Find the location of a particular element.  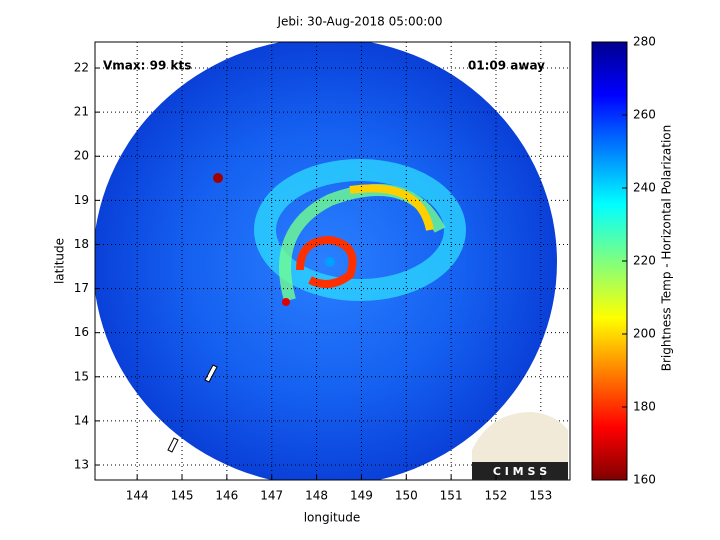

chart-title: Jebi: 30-Aug-2018 05:00:00 is located at coordinates (359, 22).